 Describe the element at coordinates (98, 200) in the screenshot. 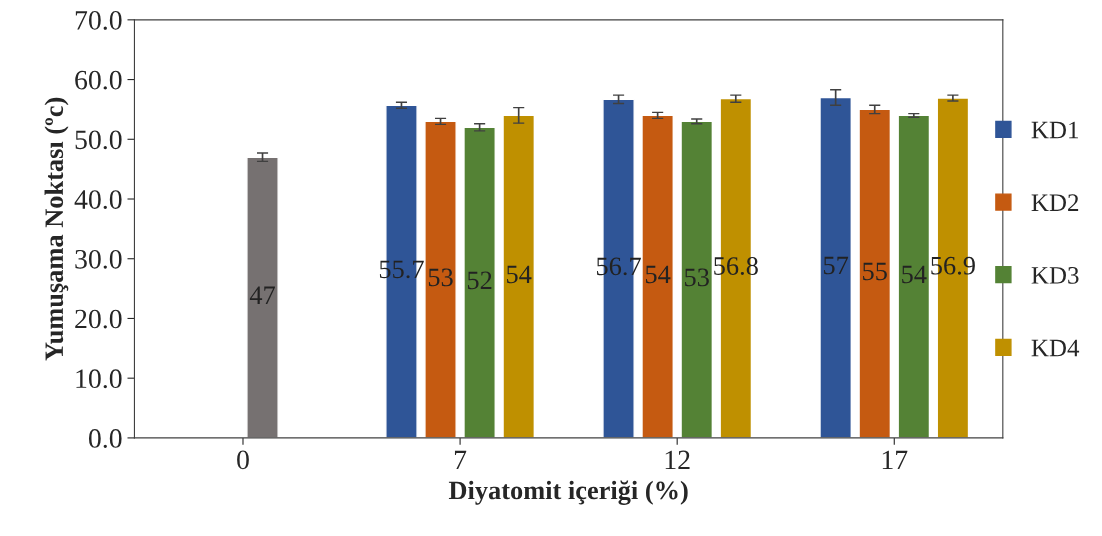

I see `y-tick-label: 40.0` at that location.